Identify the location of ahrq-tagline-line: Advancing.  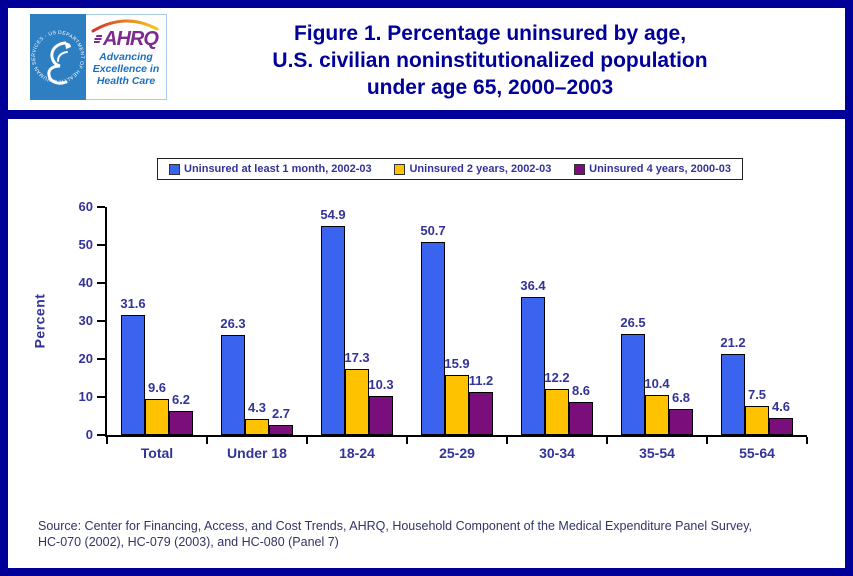
(126, 57).